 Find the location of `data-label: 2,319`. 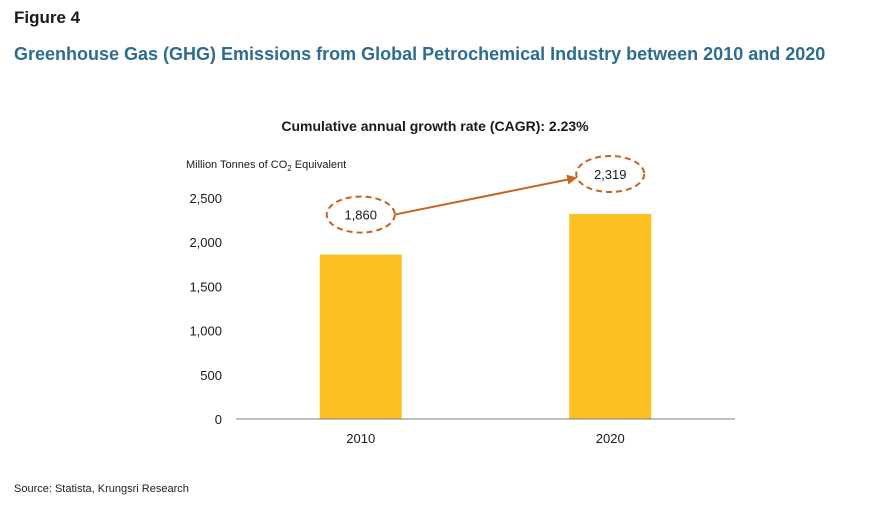

data-label: 2,319 is located at coordinates (610, 174).